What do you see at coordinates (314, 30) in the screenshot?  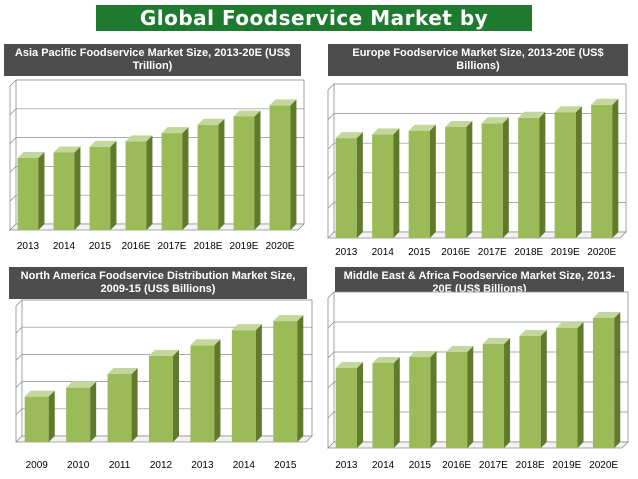 I see `page-title: Global Foodservice Market by Region` at bounding box center [314, 30].